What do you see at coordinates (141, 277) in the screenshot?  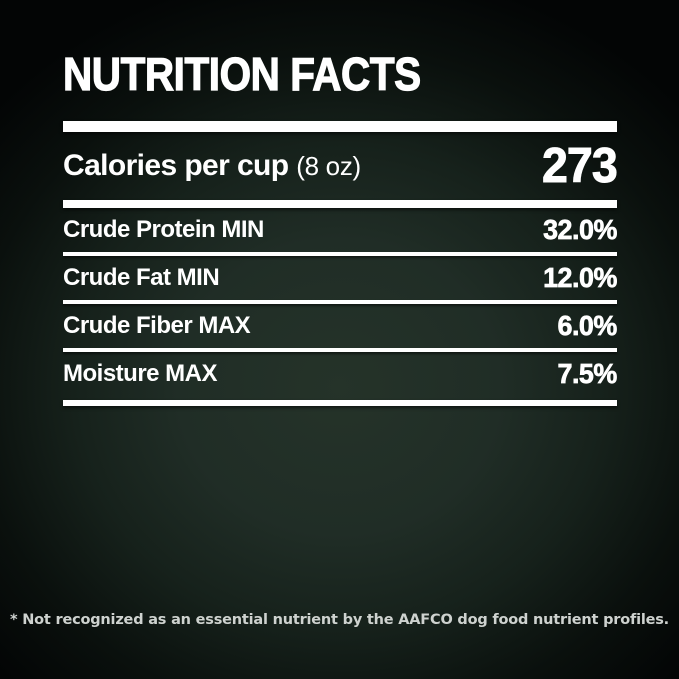 I see `nutrient-name: Crude Fat MIN` at bounding box center [141, 277].